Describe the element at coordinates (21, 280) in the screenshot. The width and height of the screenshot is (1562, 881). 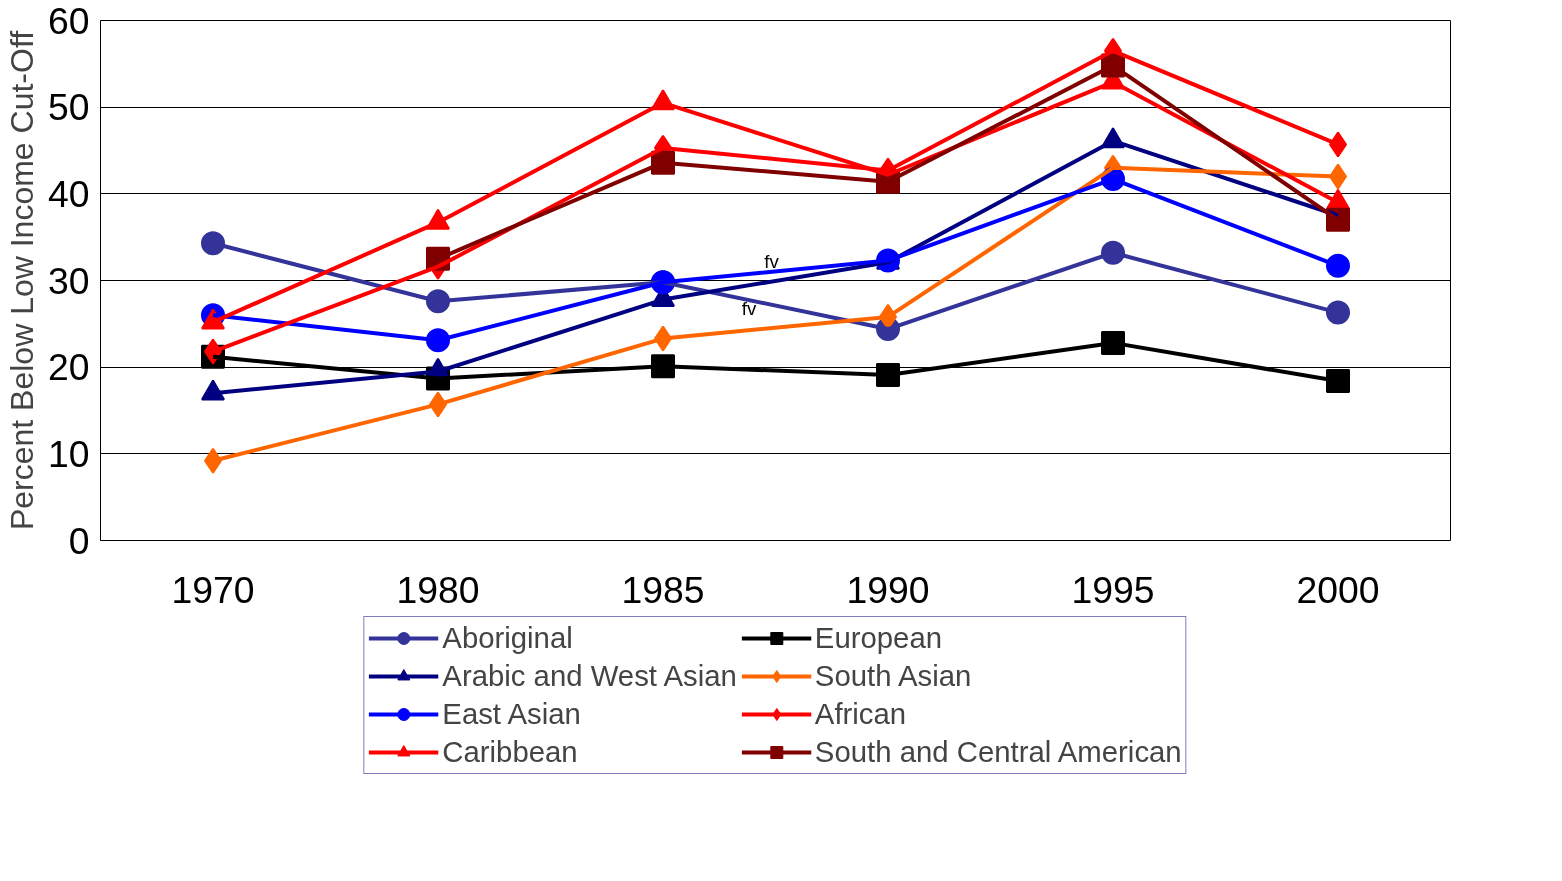
I see `y-axis-title: Percent Below Low Income Cut-Off` at that location.